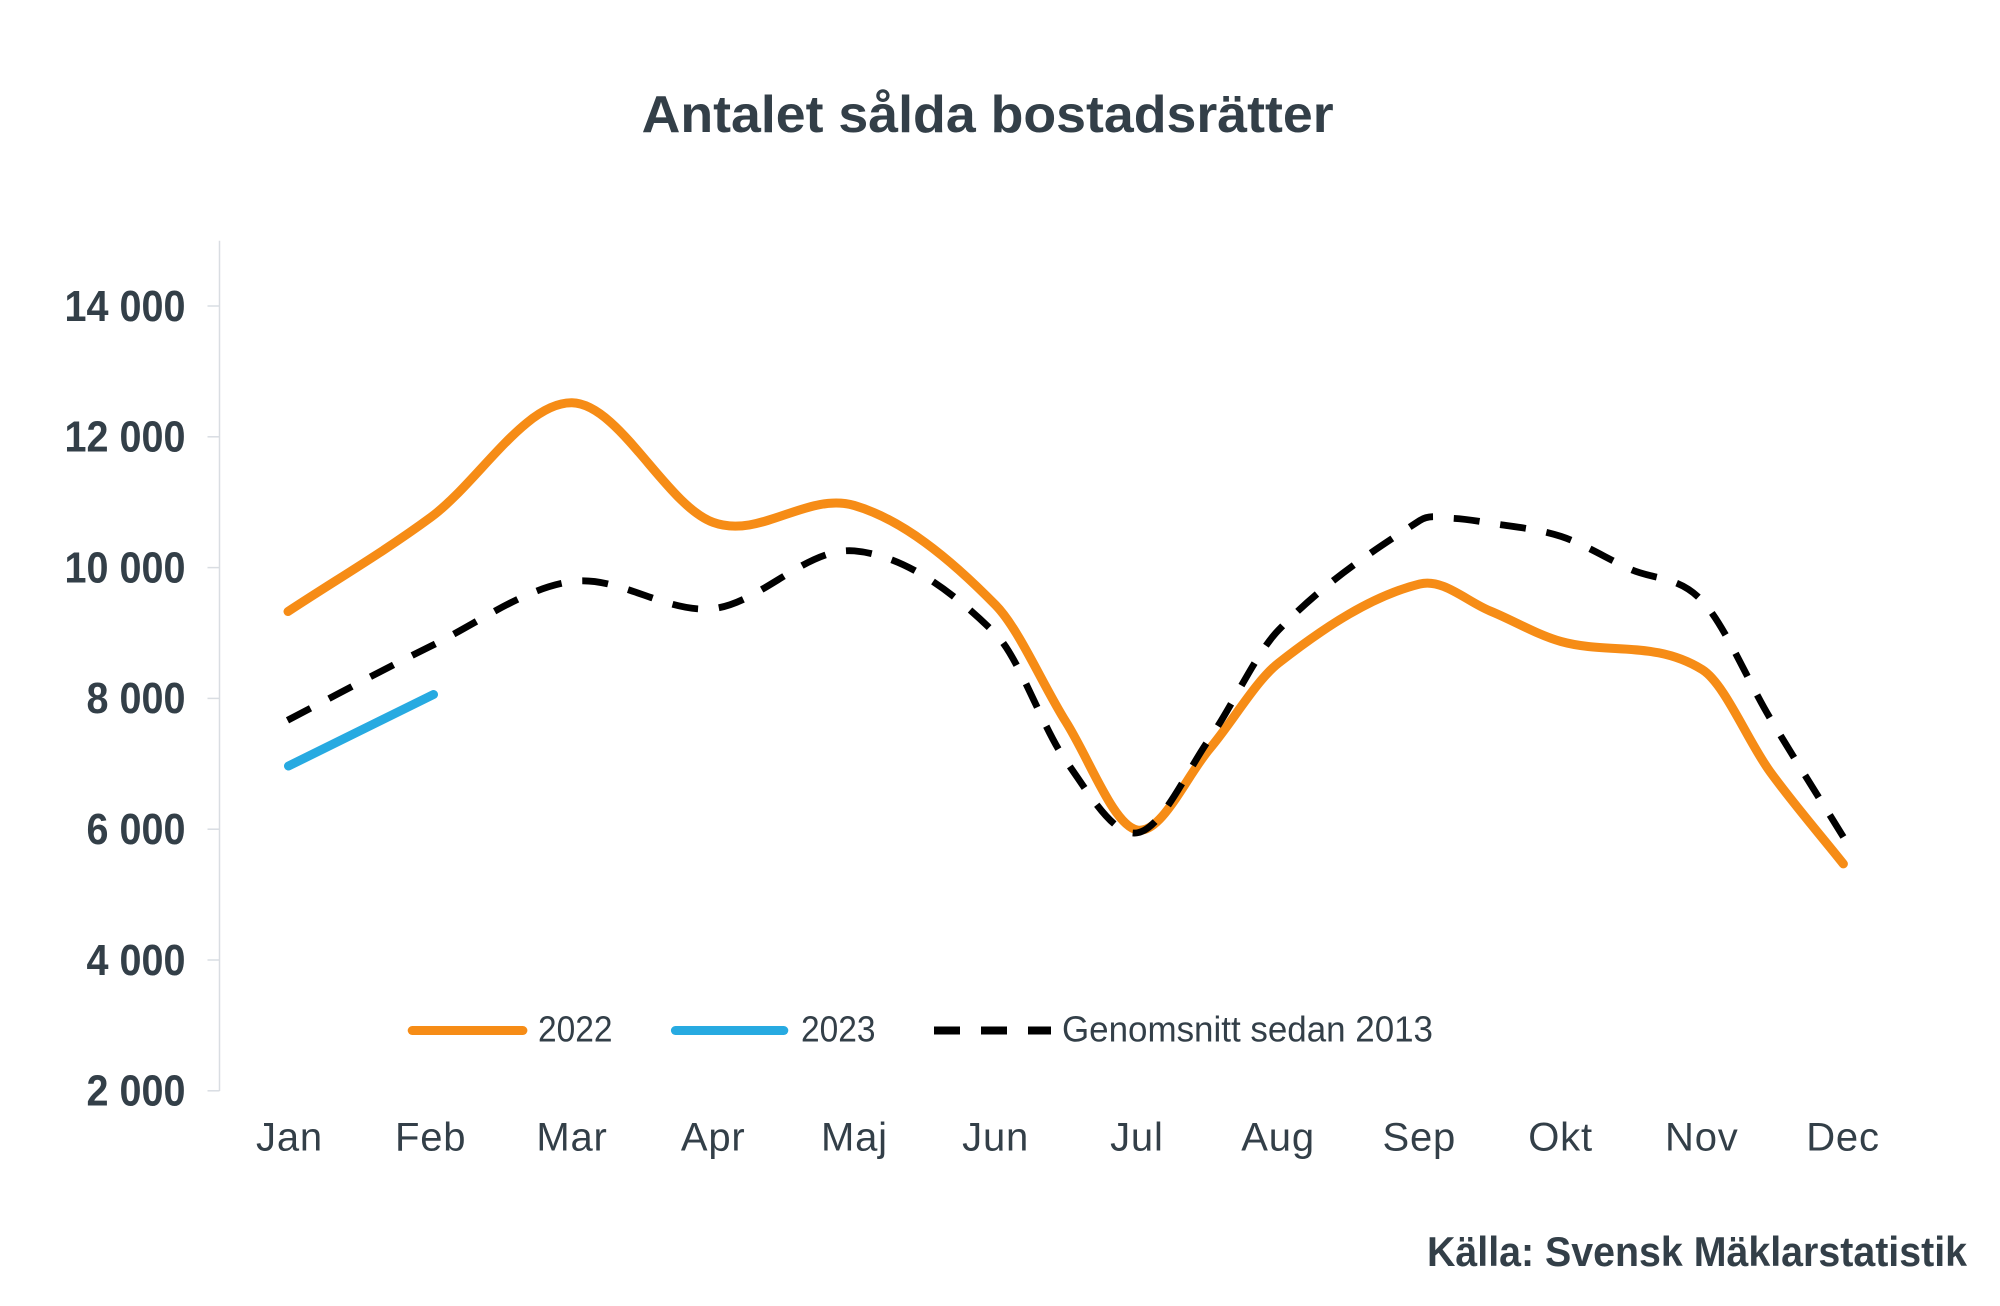 Image resolution: width=2000 pixels, height=1306 pixels. Describe the element at coordinates (995, 1138) in the screenshot. I see `svg-text: Jun` at that location.